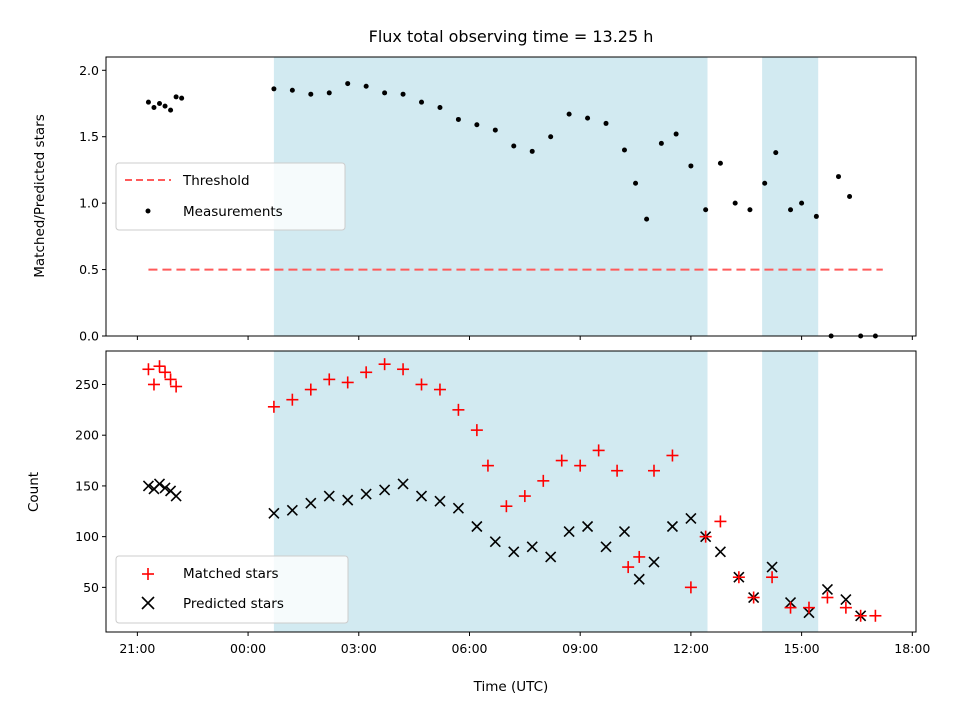 This screenshot has height=720, width=960. What do you see at coordinates (469, 648) in the screenshot?
I see `x-tick-label: 06:00` at bounding box center [469, 648].